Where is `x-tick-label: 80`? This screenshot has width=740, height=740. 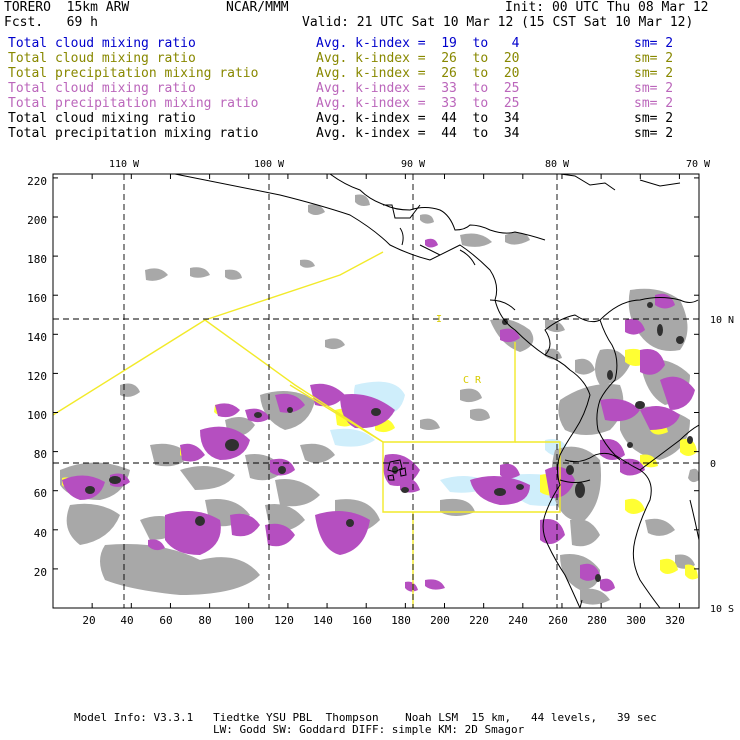
x-tick-label: 80 is located at coordinates (204, 620).